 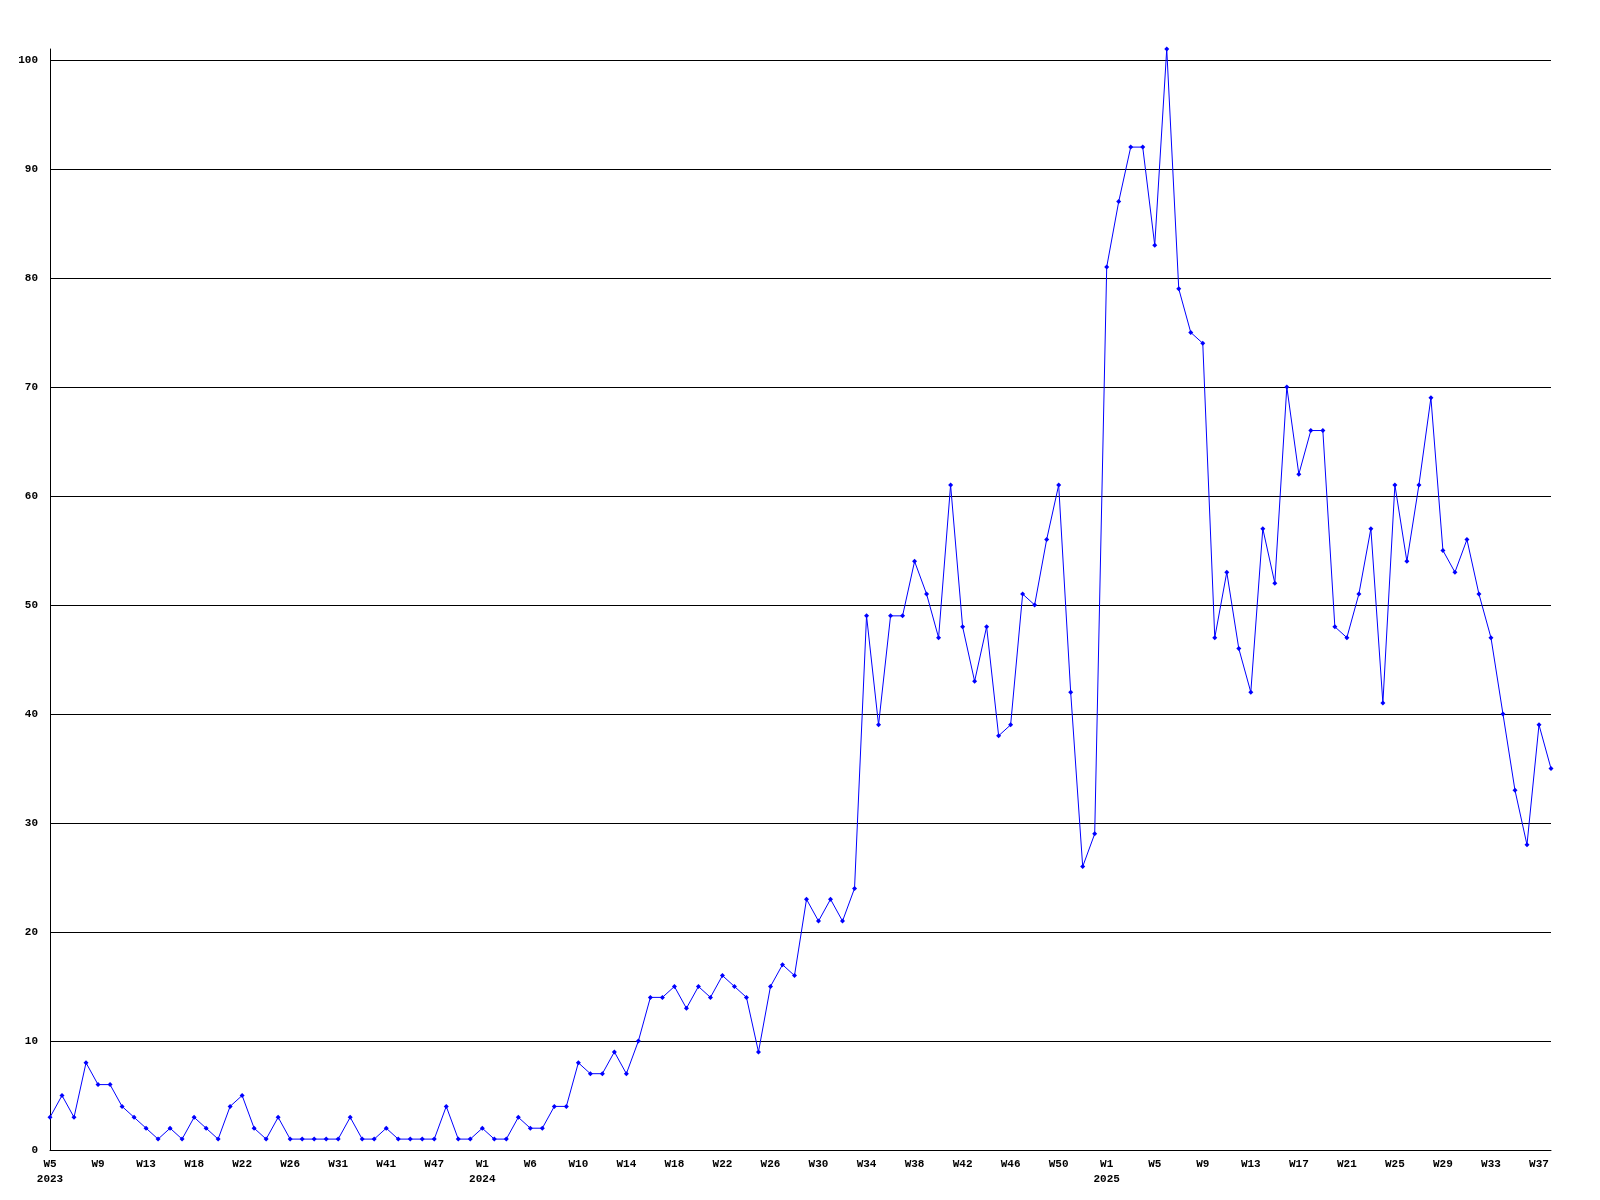 I want to click on y-tick-label: 50, so click(x=31, y=604).